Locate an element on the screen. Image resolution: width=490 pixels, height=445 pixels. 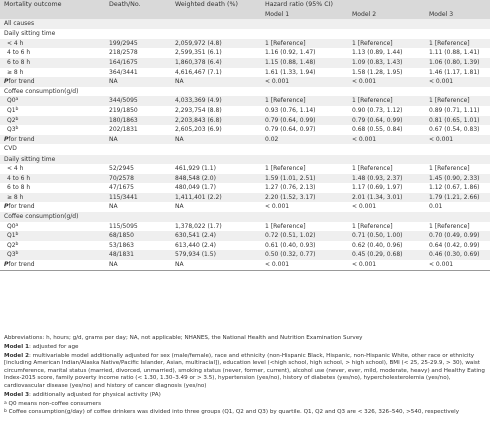
cell-model3: 1.12 (0.67, 1.86) is located at coordinates (454, 188).